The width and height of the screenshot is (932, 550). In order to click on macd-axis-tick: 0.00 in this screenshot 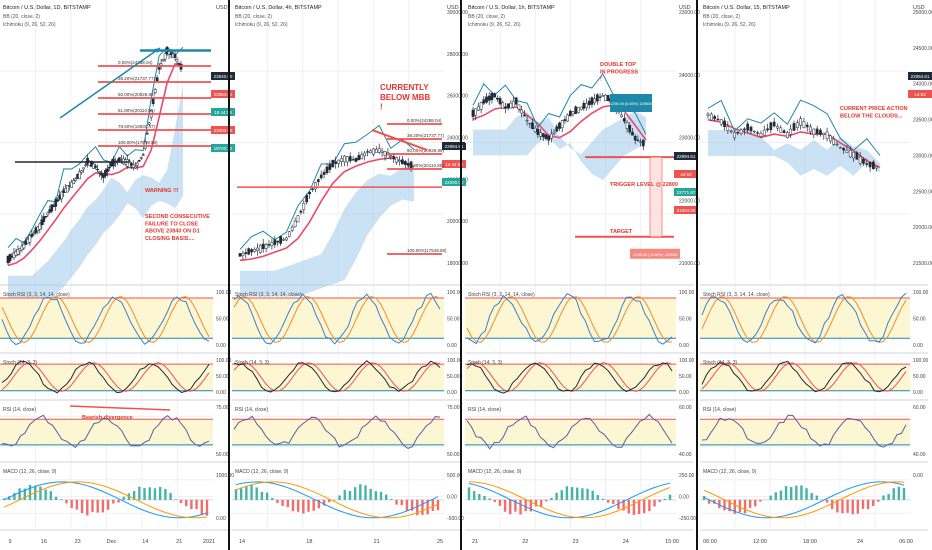, I will do `click(221, 519)`.